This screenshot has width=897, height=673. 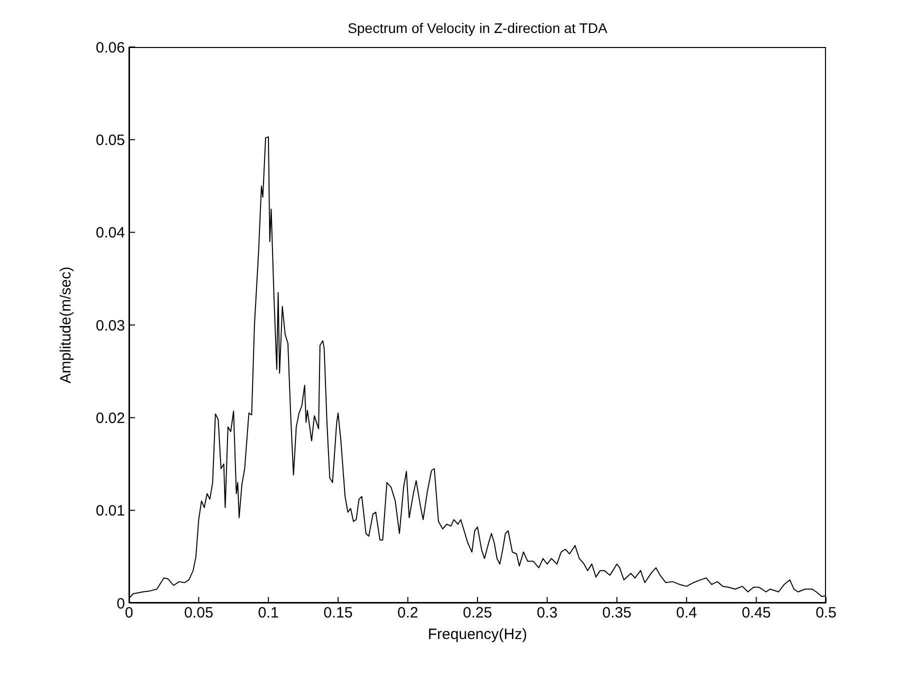 I want to click on y-tick-label: 0.04, so click(x=110, y=233).